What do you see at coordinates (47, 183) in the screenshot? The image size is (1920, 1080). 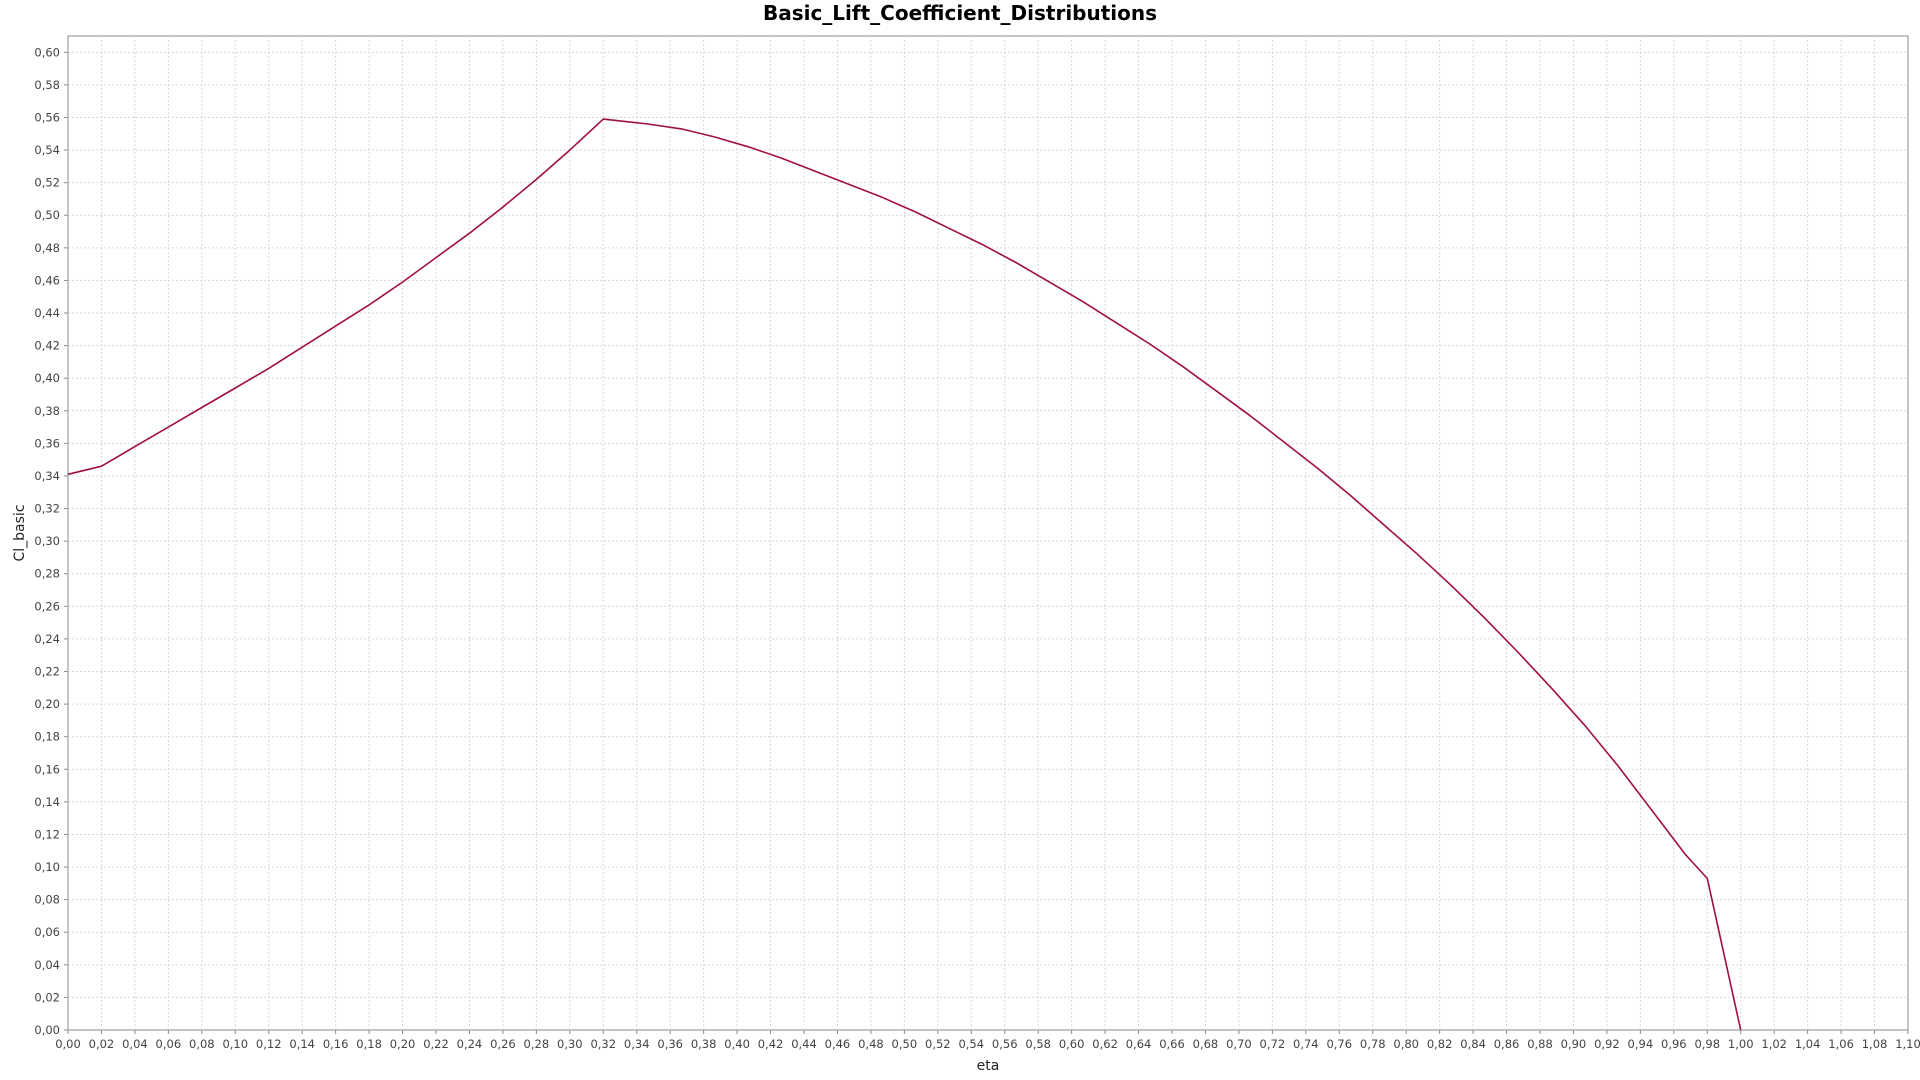 I see `y-tick-label: 0,52` at bounding box center [47, 183].